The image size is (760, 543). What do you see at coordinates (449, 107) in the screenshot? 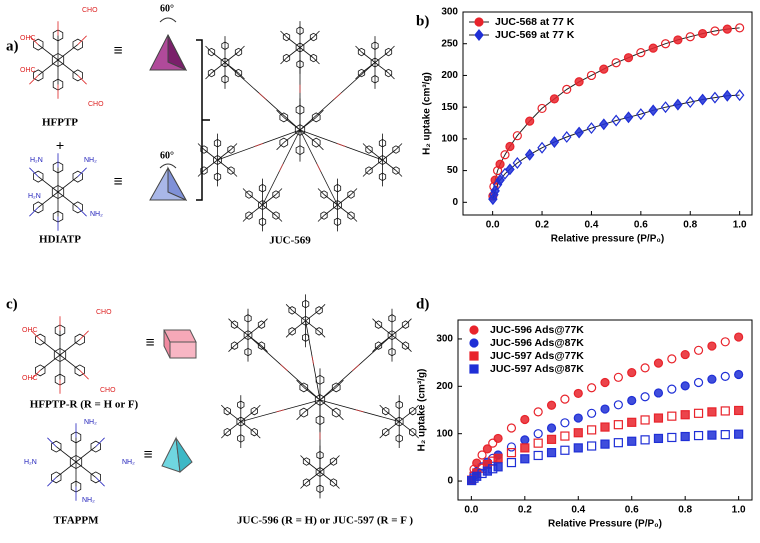
I see `y-tick-label: 150` at bounding box center [449, 107].